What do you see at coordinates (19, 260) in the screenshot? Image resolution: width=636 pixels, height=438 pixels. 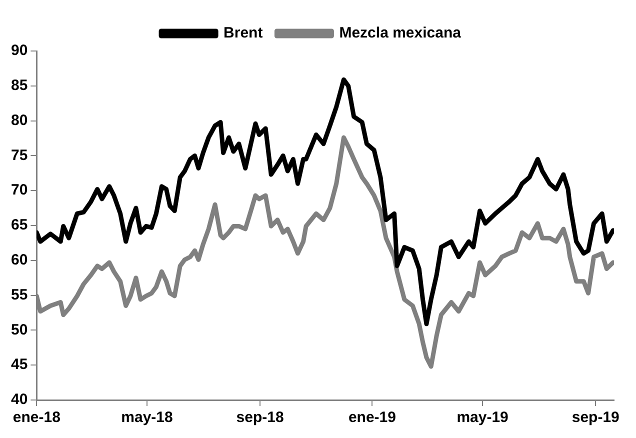 I see `y-tick-label: 60` at bounding box center [19, 260].